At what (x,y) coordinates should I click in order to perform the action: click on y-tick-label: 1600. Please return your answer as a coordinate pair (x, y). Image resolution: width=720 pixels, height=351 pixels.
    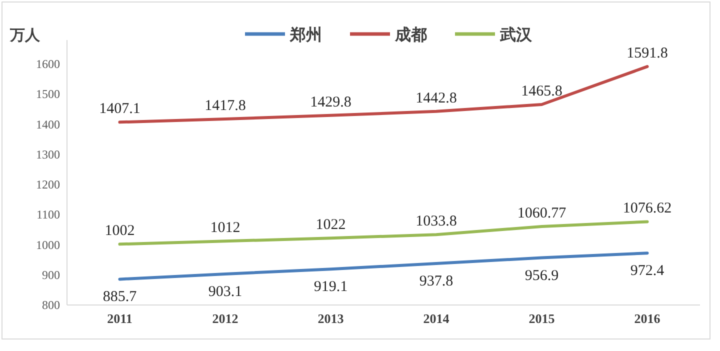
    Looking at the image, I should click on (48, 64).